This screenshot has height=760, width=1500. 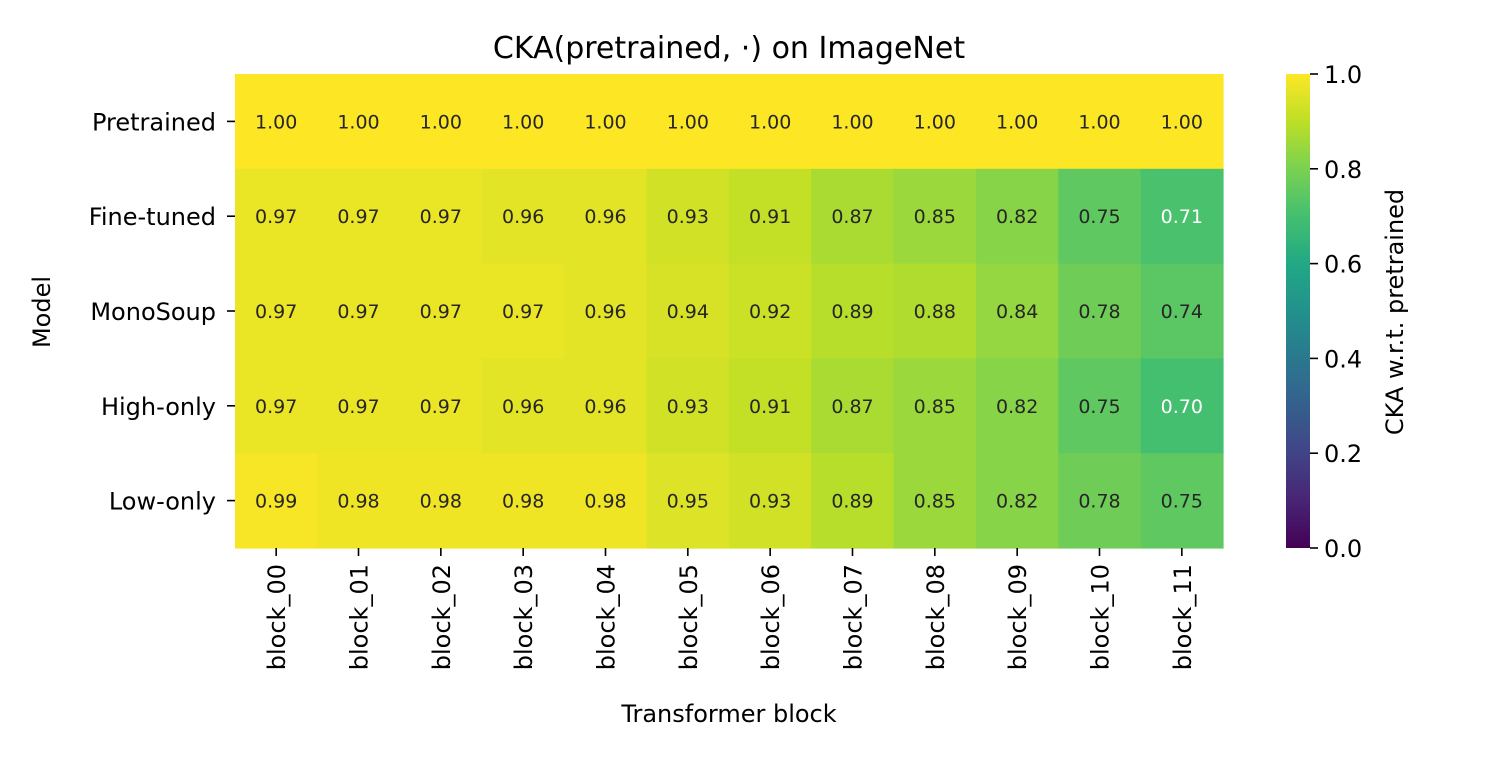 I want to click on cell-value-label: 0.99, so click(x=276, y=502).